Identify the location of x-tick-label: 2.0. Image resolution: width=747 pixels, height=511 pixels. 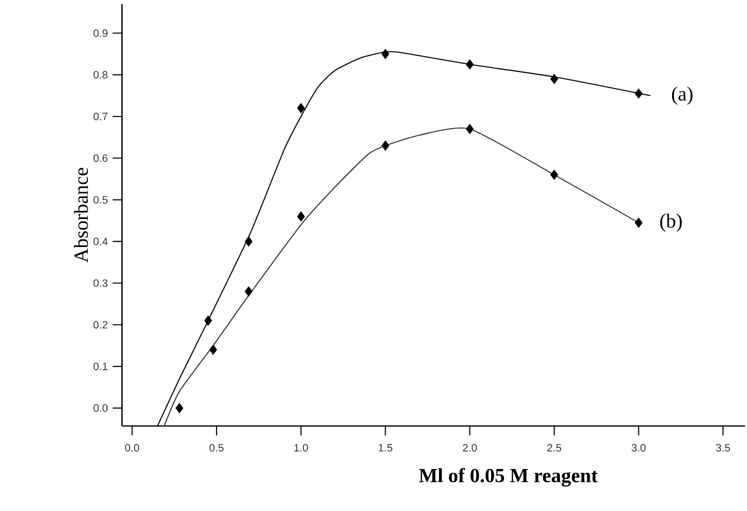
(469, 448).